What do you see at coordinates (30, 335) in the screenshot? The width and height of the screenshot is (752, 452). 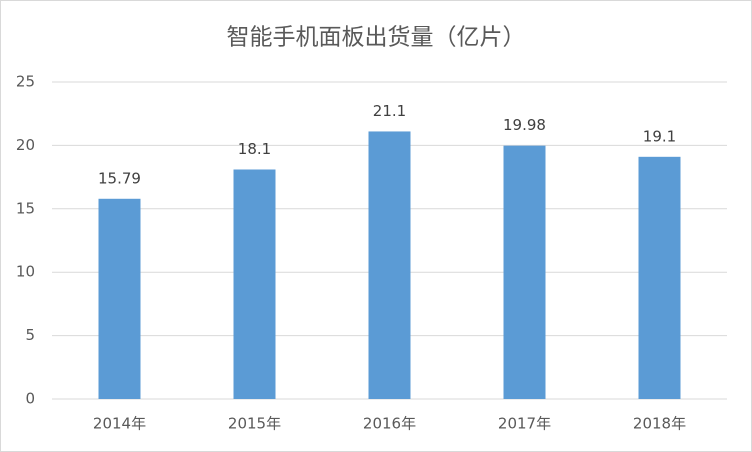 I see `y-tick-label: 5` at bounding box center [30, 335].